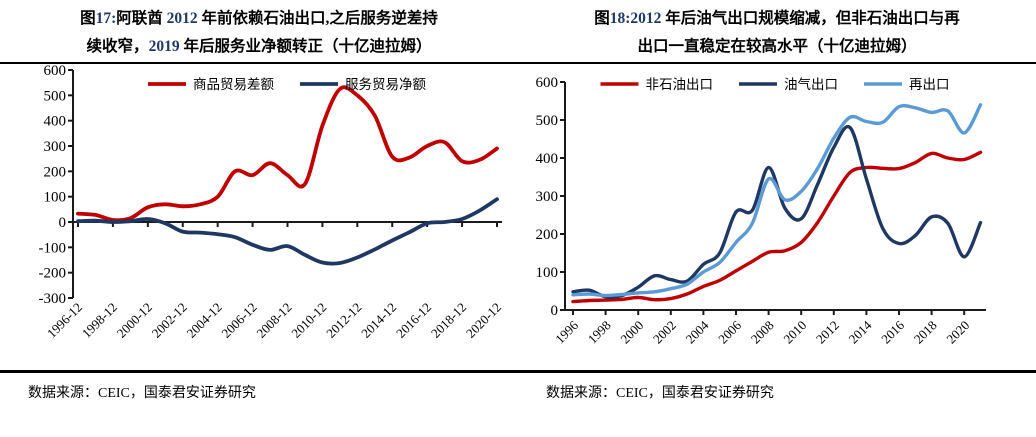 Image resolution: width=1036 pixels, height=437 pixels. I want to click on x-tick-label: 2002-12, so click(169, 320).